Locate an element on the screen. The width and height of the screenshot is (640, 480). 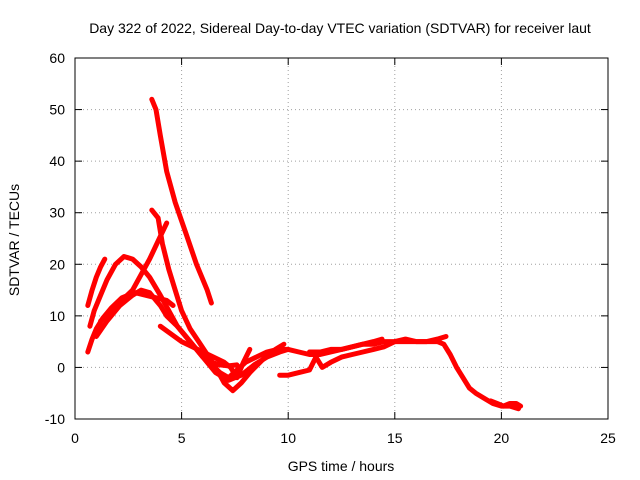
y-axis-title: SDTVAR / TECUs is located at coordinates (14, 240).